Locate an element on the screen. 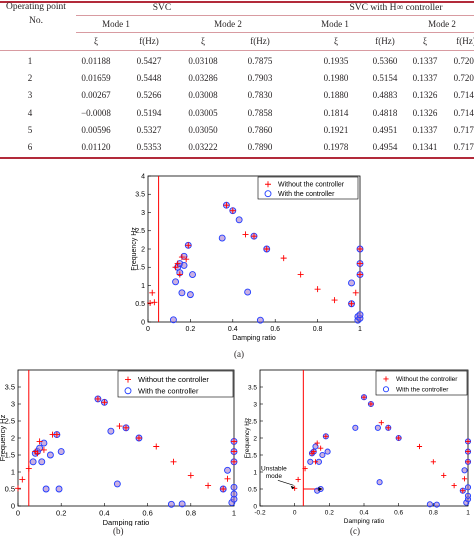 Image resolution: width=474 pixels, height=539 pixels. table-cell: 0.03008 is located at coordinates (203, 95).